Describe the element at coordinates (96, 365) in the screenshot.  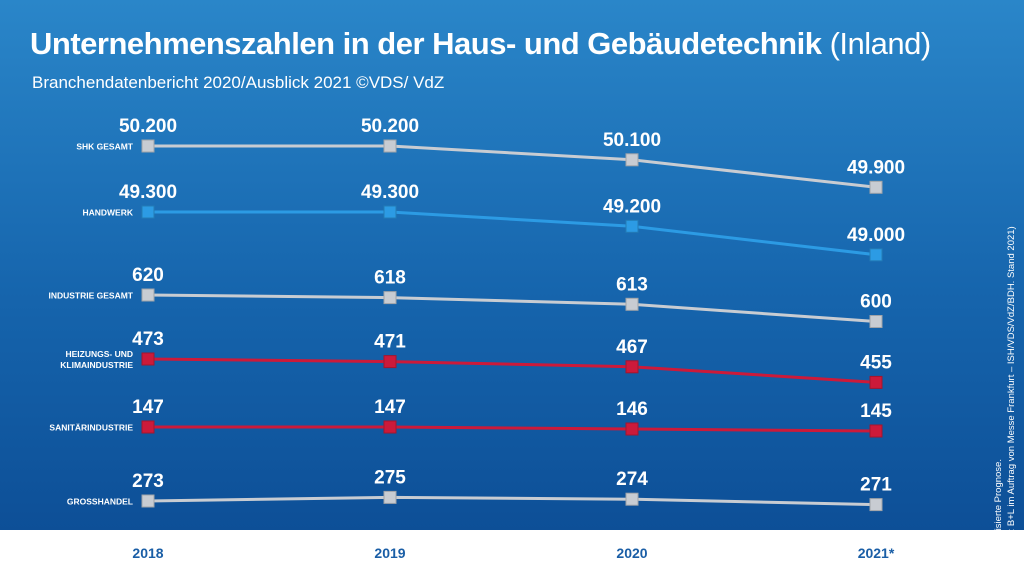
I see `series-name-heizungs-und-klimaindustrie-line-2: KLIMAINDUSTRIE` at that location.